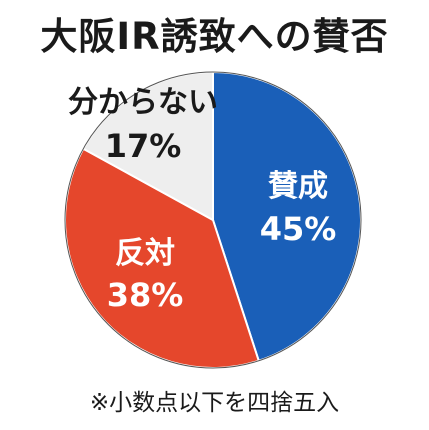  I want to click on footnote: ※小数点以下を四捨五入, so click(214, 403).